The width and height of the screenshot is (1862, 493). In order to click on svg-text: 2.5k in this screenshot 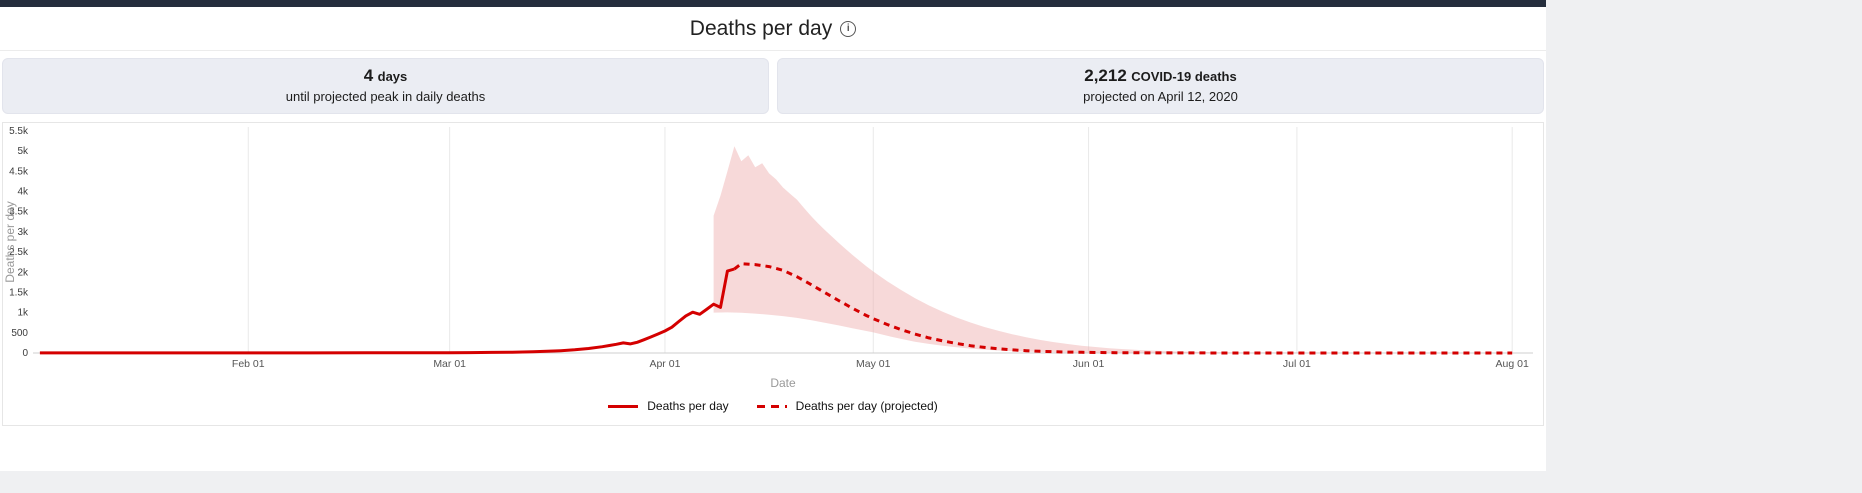, I will do `click(19, 252)`.